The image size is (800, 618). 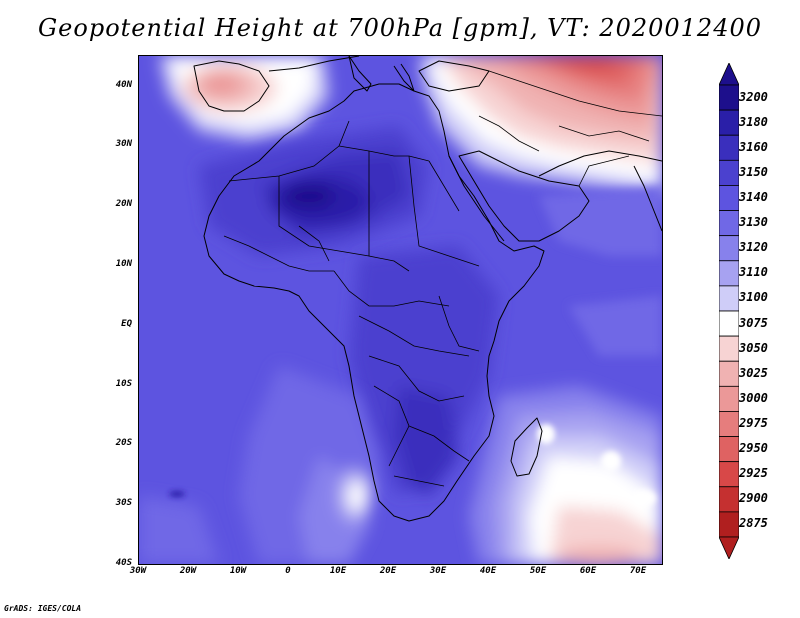 I want to click on legend-label-3075: 3075, so click(x=753, y=322).